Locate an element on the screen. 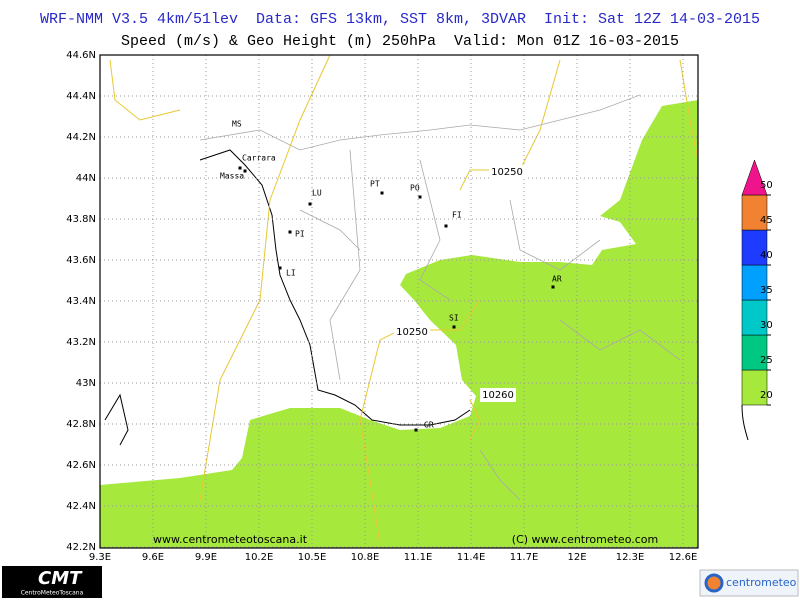 This screenshot has height=600, width=800. colorbar-tail is located at coordinates (745, 422).